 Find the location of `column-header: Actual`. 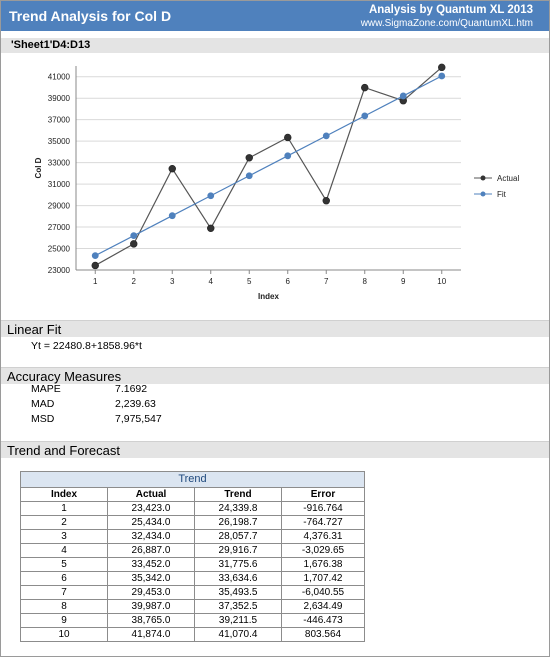

column-header: Actual is located at coordinates (151, 494).